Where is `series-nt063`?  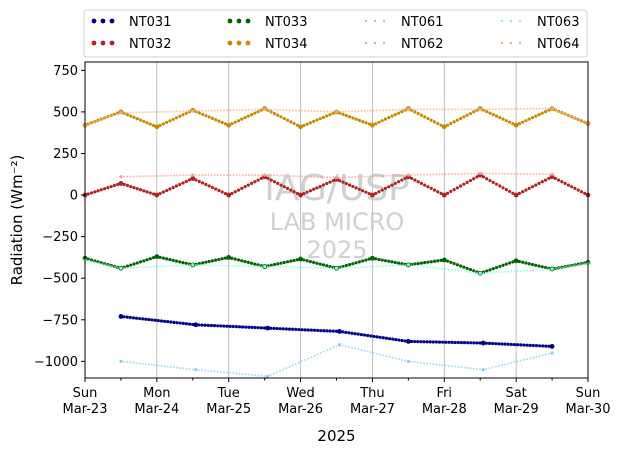
series-nt063 is located at coordinates (336, 266).